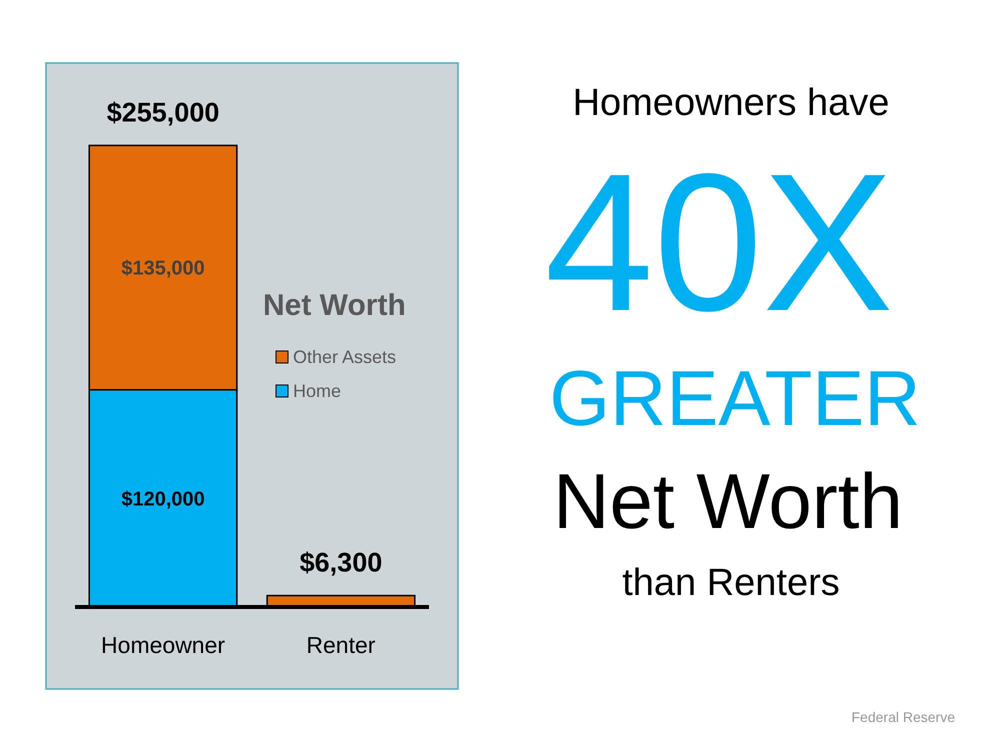  Describe the element at coordinates (735, 398) in the screenshot. I see `text: GREATER` at that location.